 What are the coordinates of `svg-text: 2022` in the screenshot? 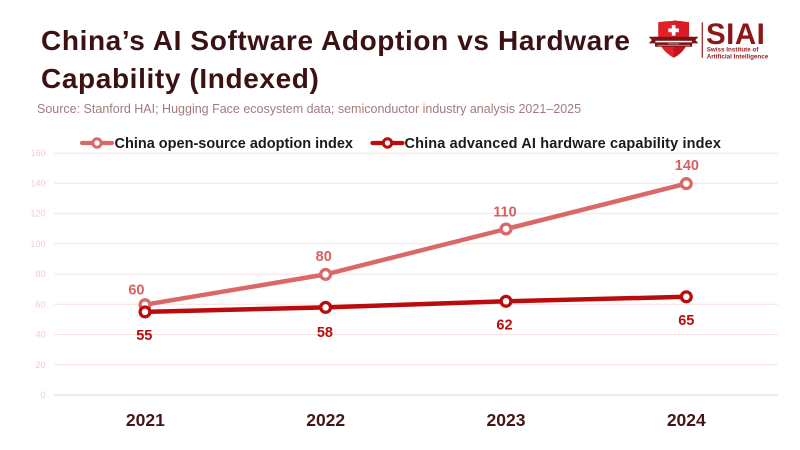 It's located at (325, 420).